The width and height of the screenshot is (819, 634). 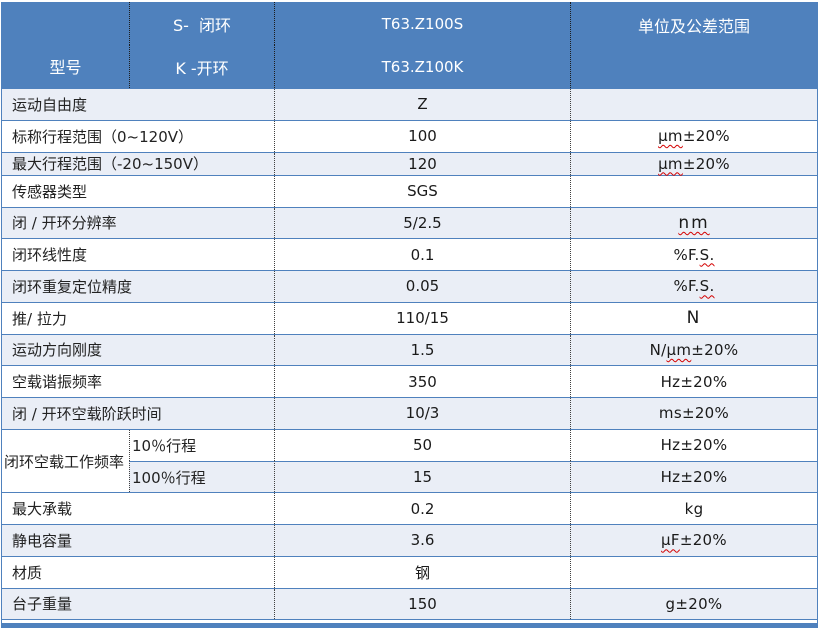 What do you see at coordinates (57, 382) in the screenshot?
I see `spec-label: 空载谐振频率` at bounding box center [57, 382].